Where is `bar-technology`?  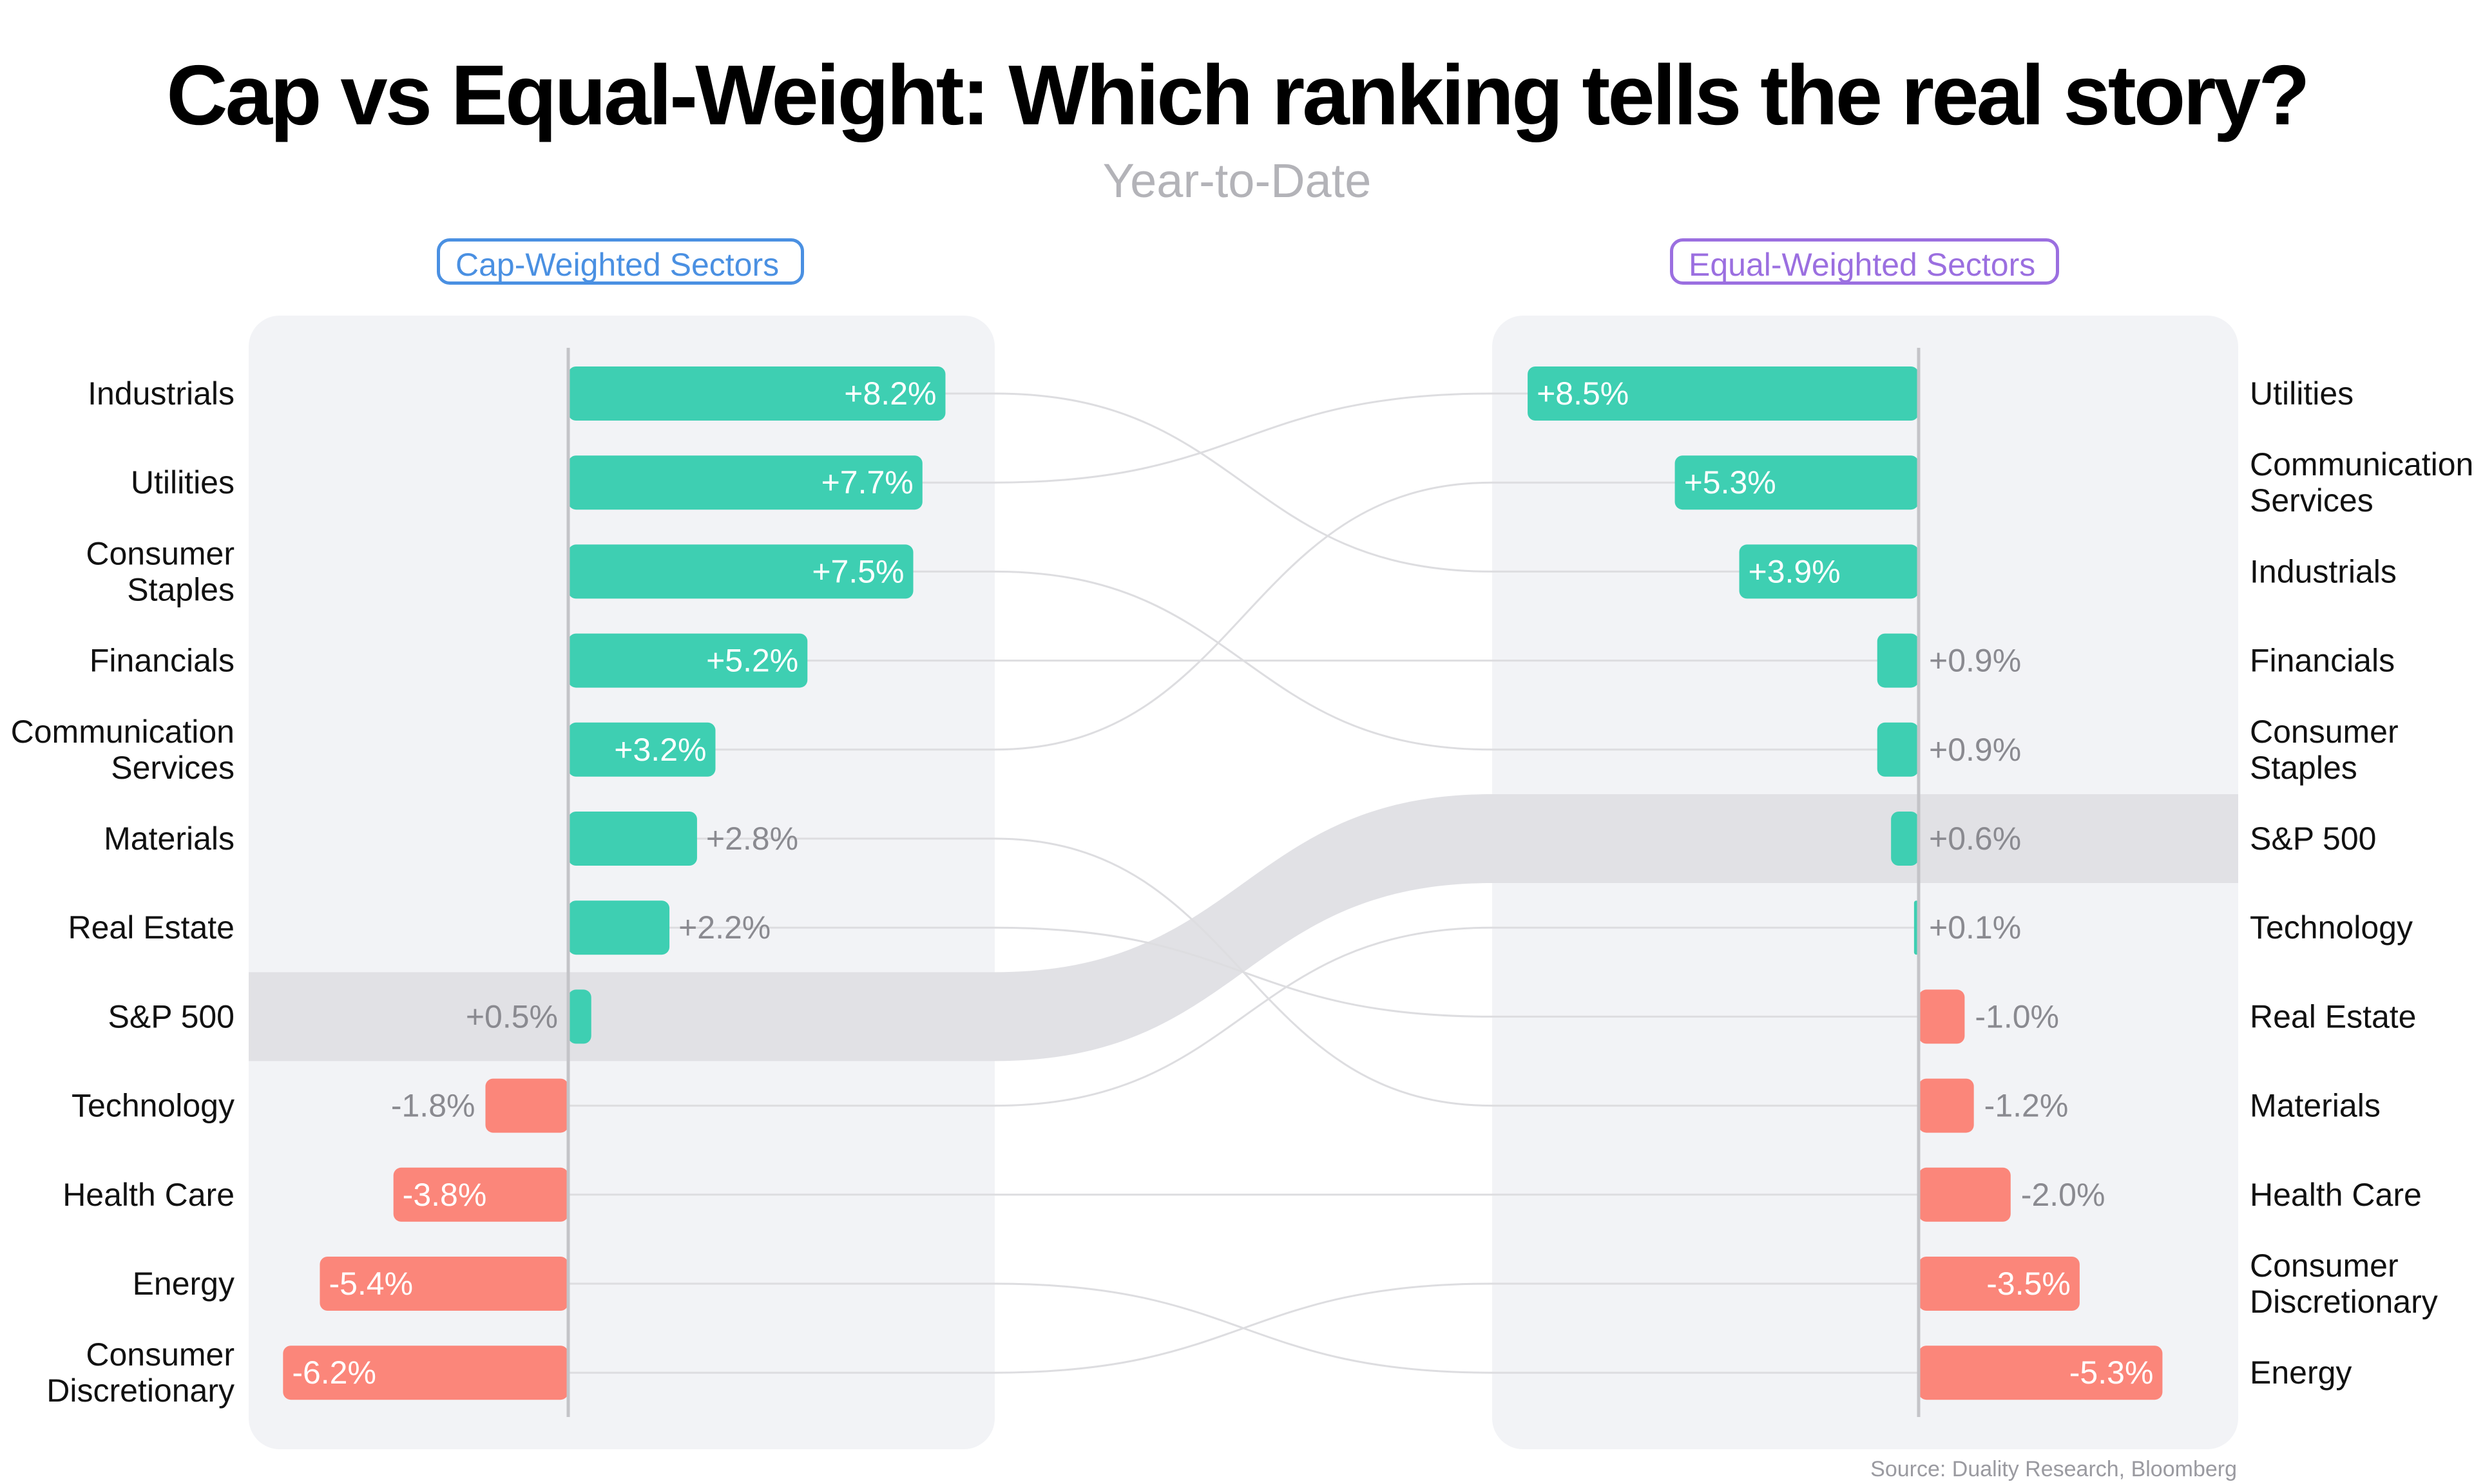 bar-technology is located at coordinates (526, 1105).